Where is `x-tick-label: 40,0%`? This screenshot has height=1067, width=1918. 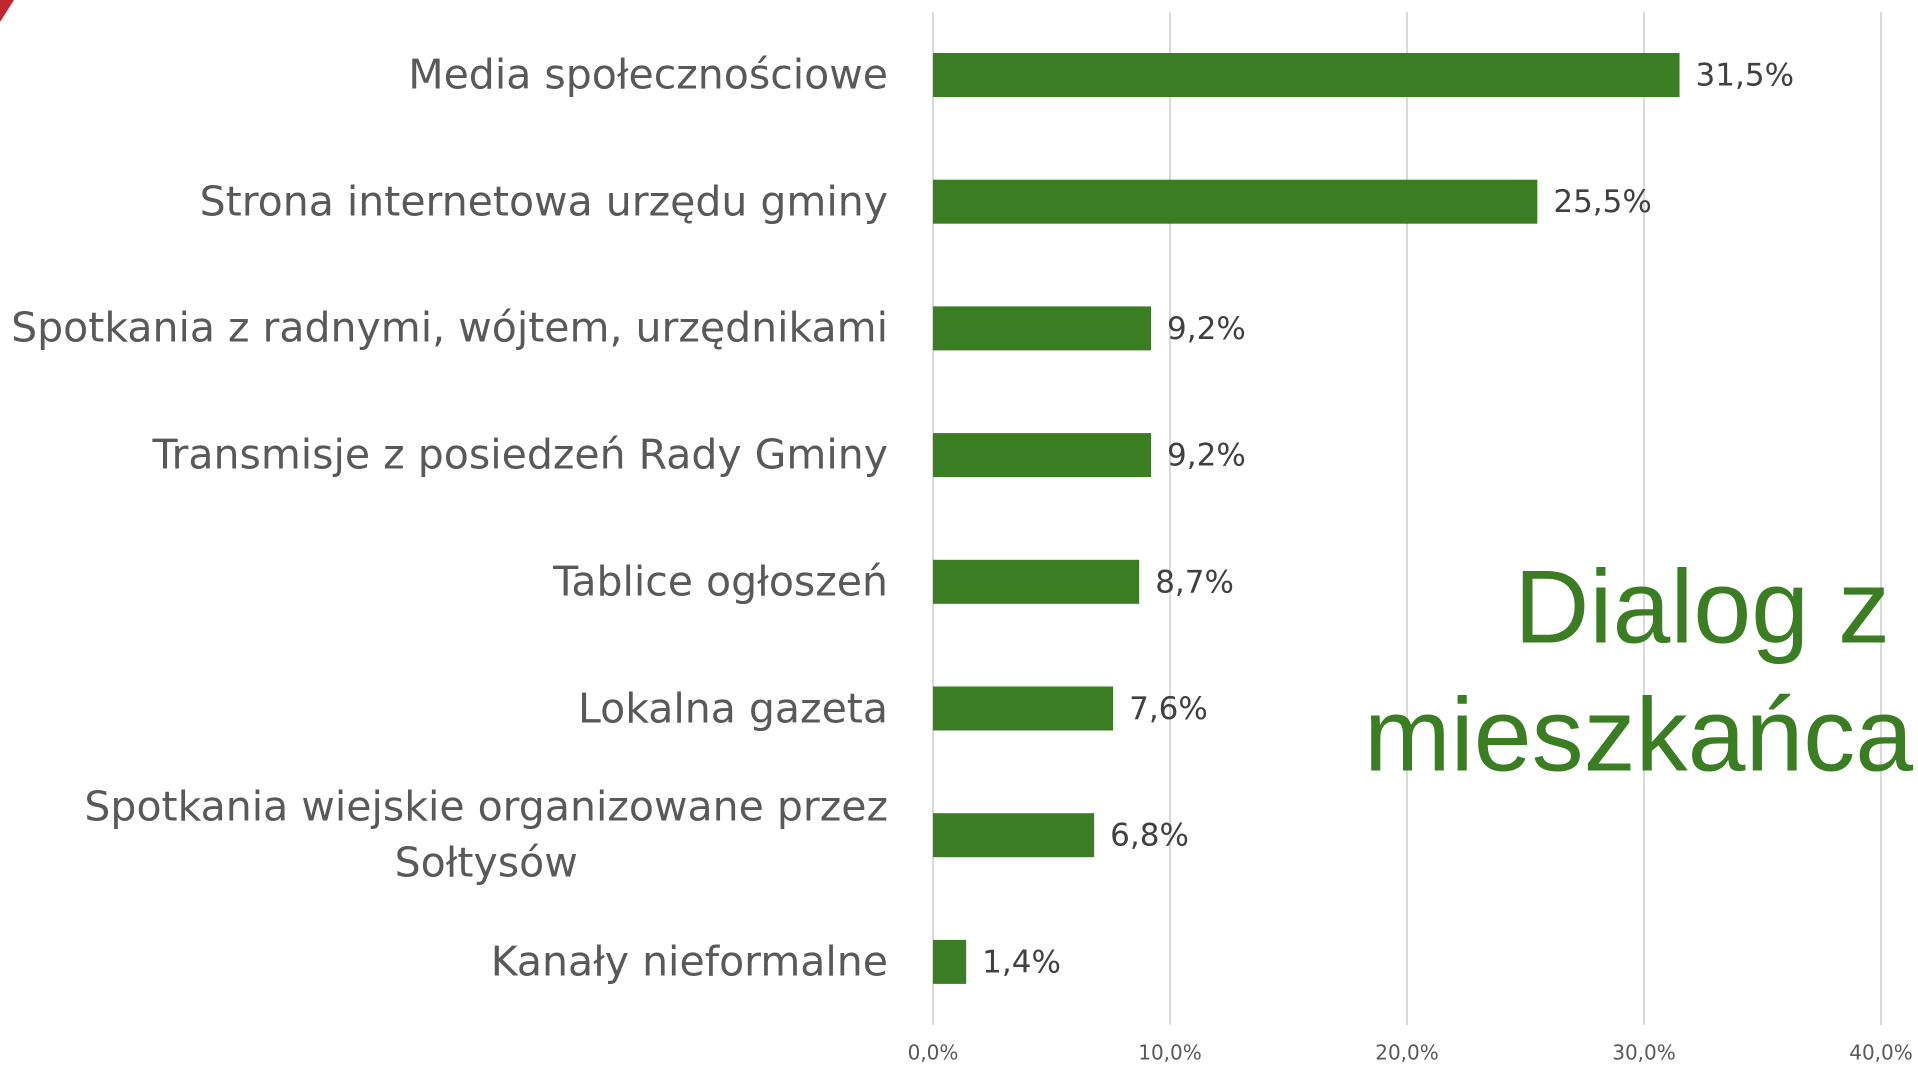
x-tick-label: 40,0% is located at coordinates (1881, 1053).